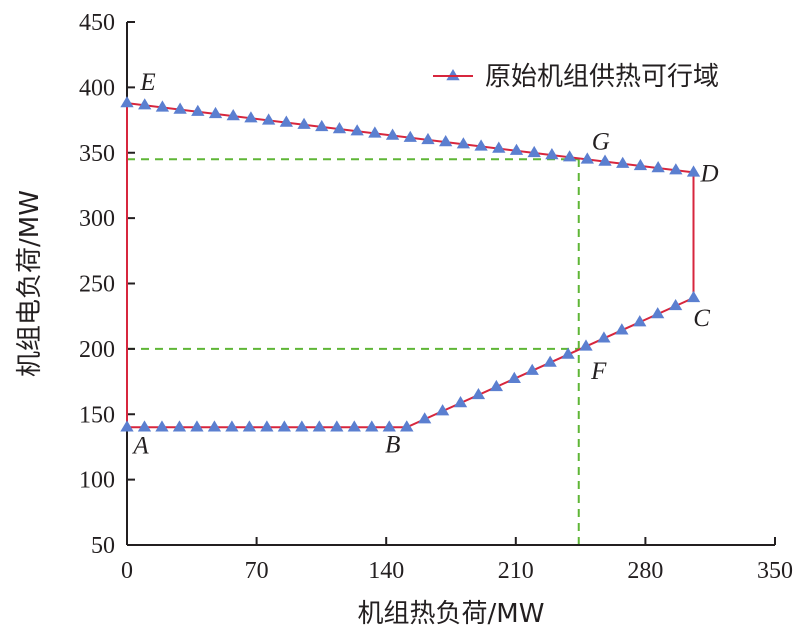 Image resolution: width=807 pixels, height=636 pixels. What do you see at coordinates (97, 415) in the screenshot?
I see `y-tick-label: 150` at bounding box center [97, 415].